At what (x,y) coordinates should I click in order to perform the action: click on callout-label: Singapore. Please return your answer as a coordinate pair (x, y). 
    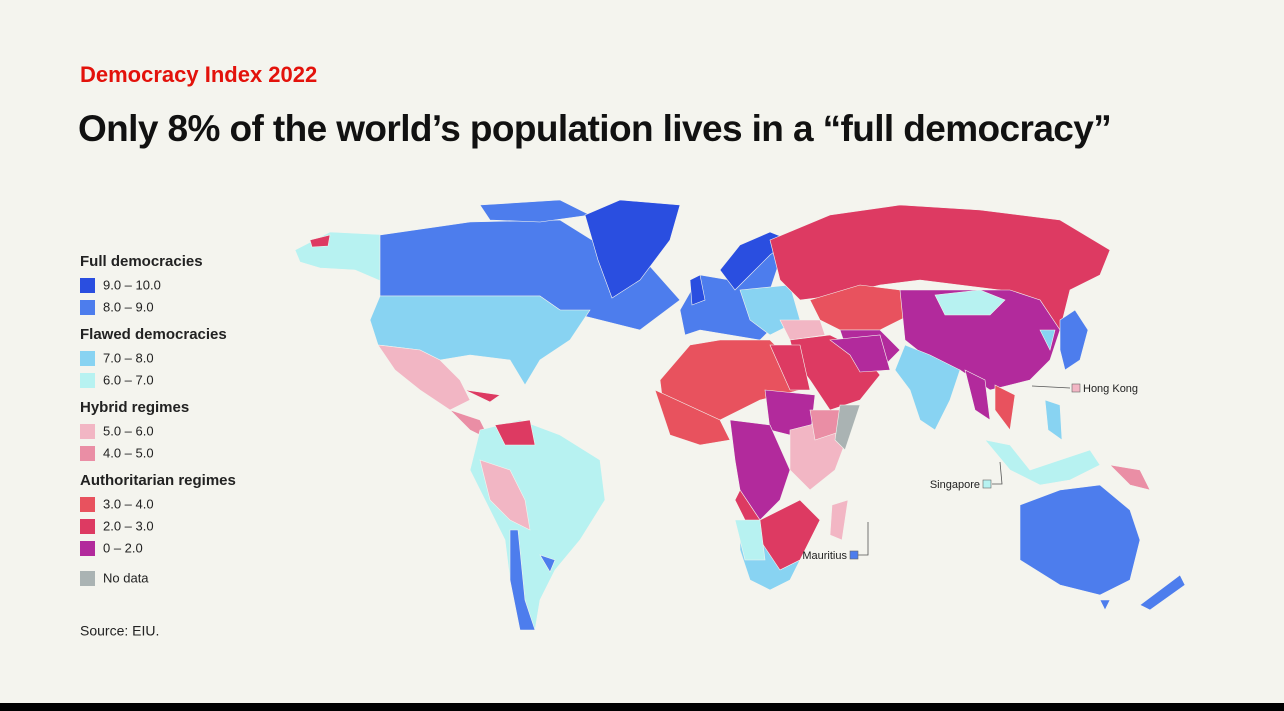
    Looking at the image, I should click on (955, 485).